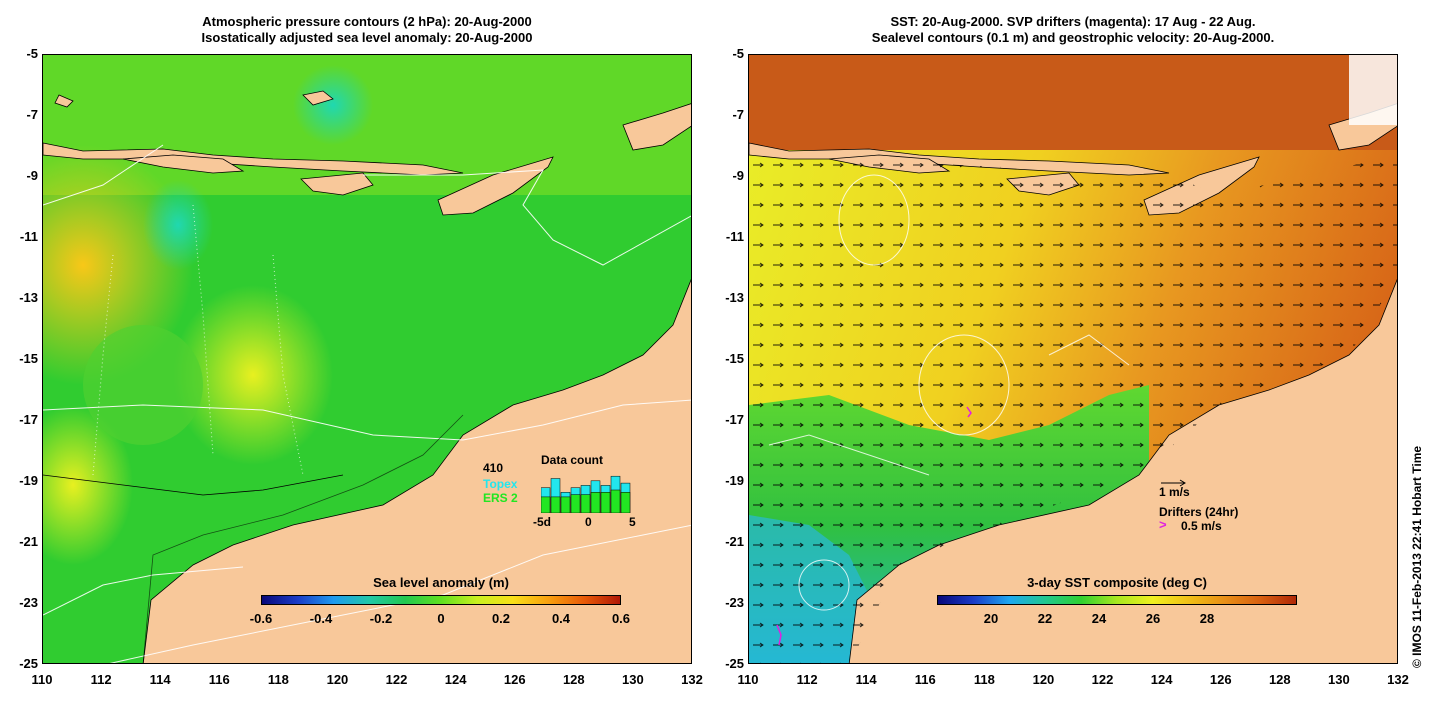  Describe the element at coordinates (1102, 679) in the screenshot. I see `right-lon-tick: 122` at that location.